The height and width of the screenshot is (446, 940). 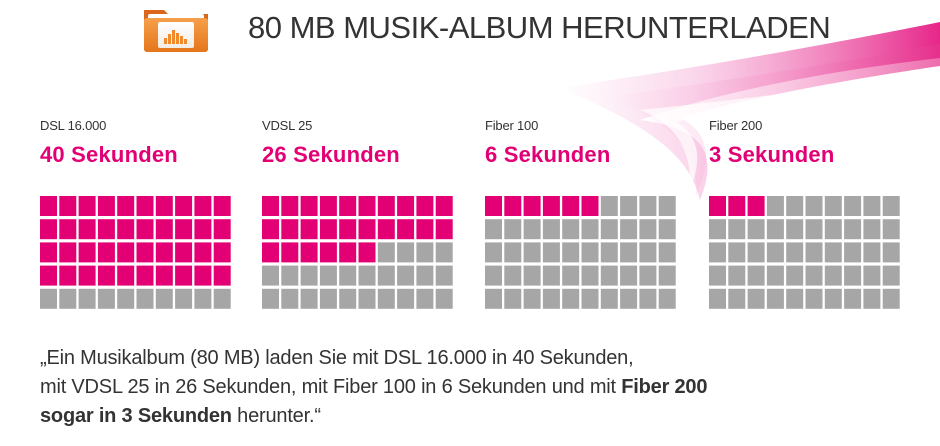 I want to click on quote-line-3-text: herunter.“, so click(x=276, y=416).